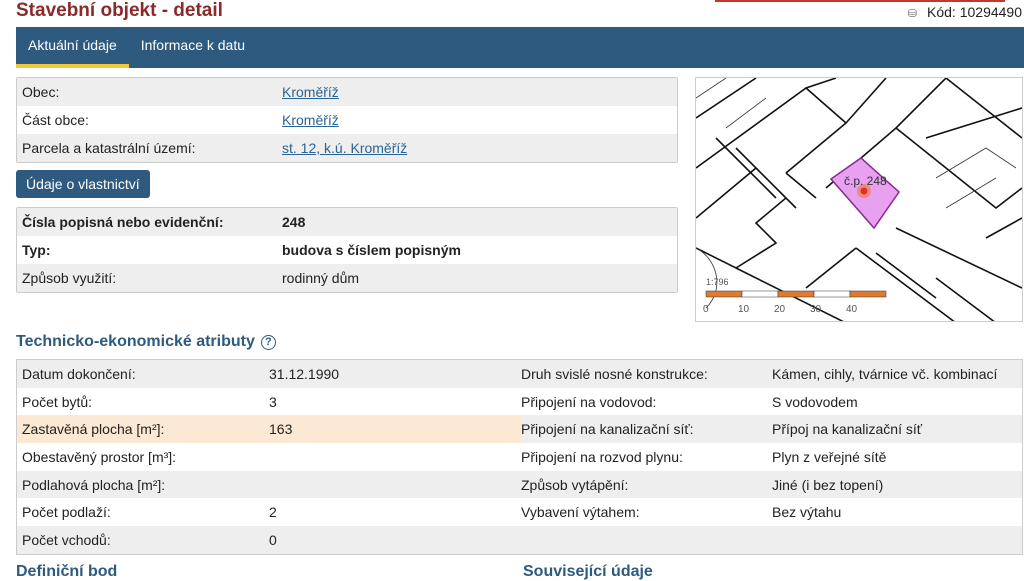  Describe the element at coordinates (310, 92) in the screenshot. I see `municipality-link: Kroměříž` at that location.